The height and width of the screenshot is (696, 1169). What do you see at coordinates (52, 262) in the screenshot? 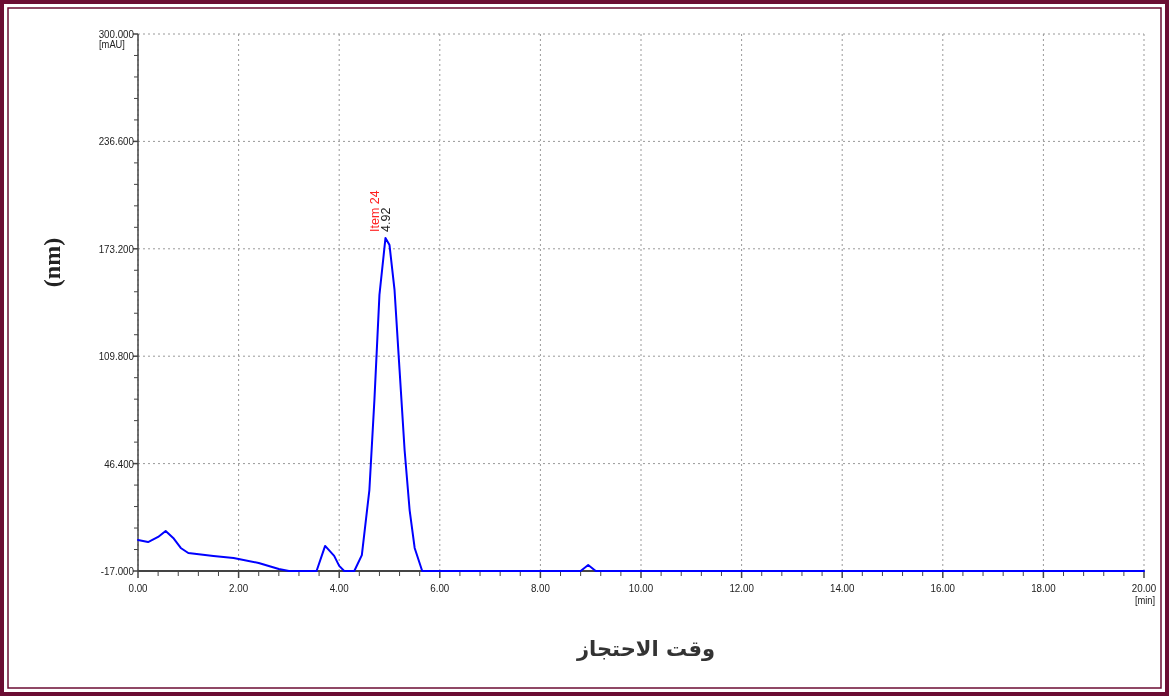
I see `y-axis-title: (nm)` at bounding box center [52, 262].